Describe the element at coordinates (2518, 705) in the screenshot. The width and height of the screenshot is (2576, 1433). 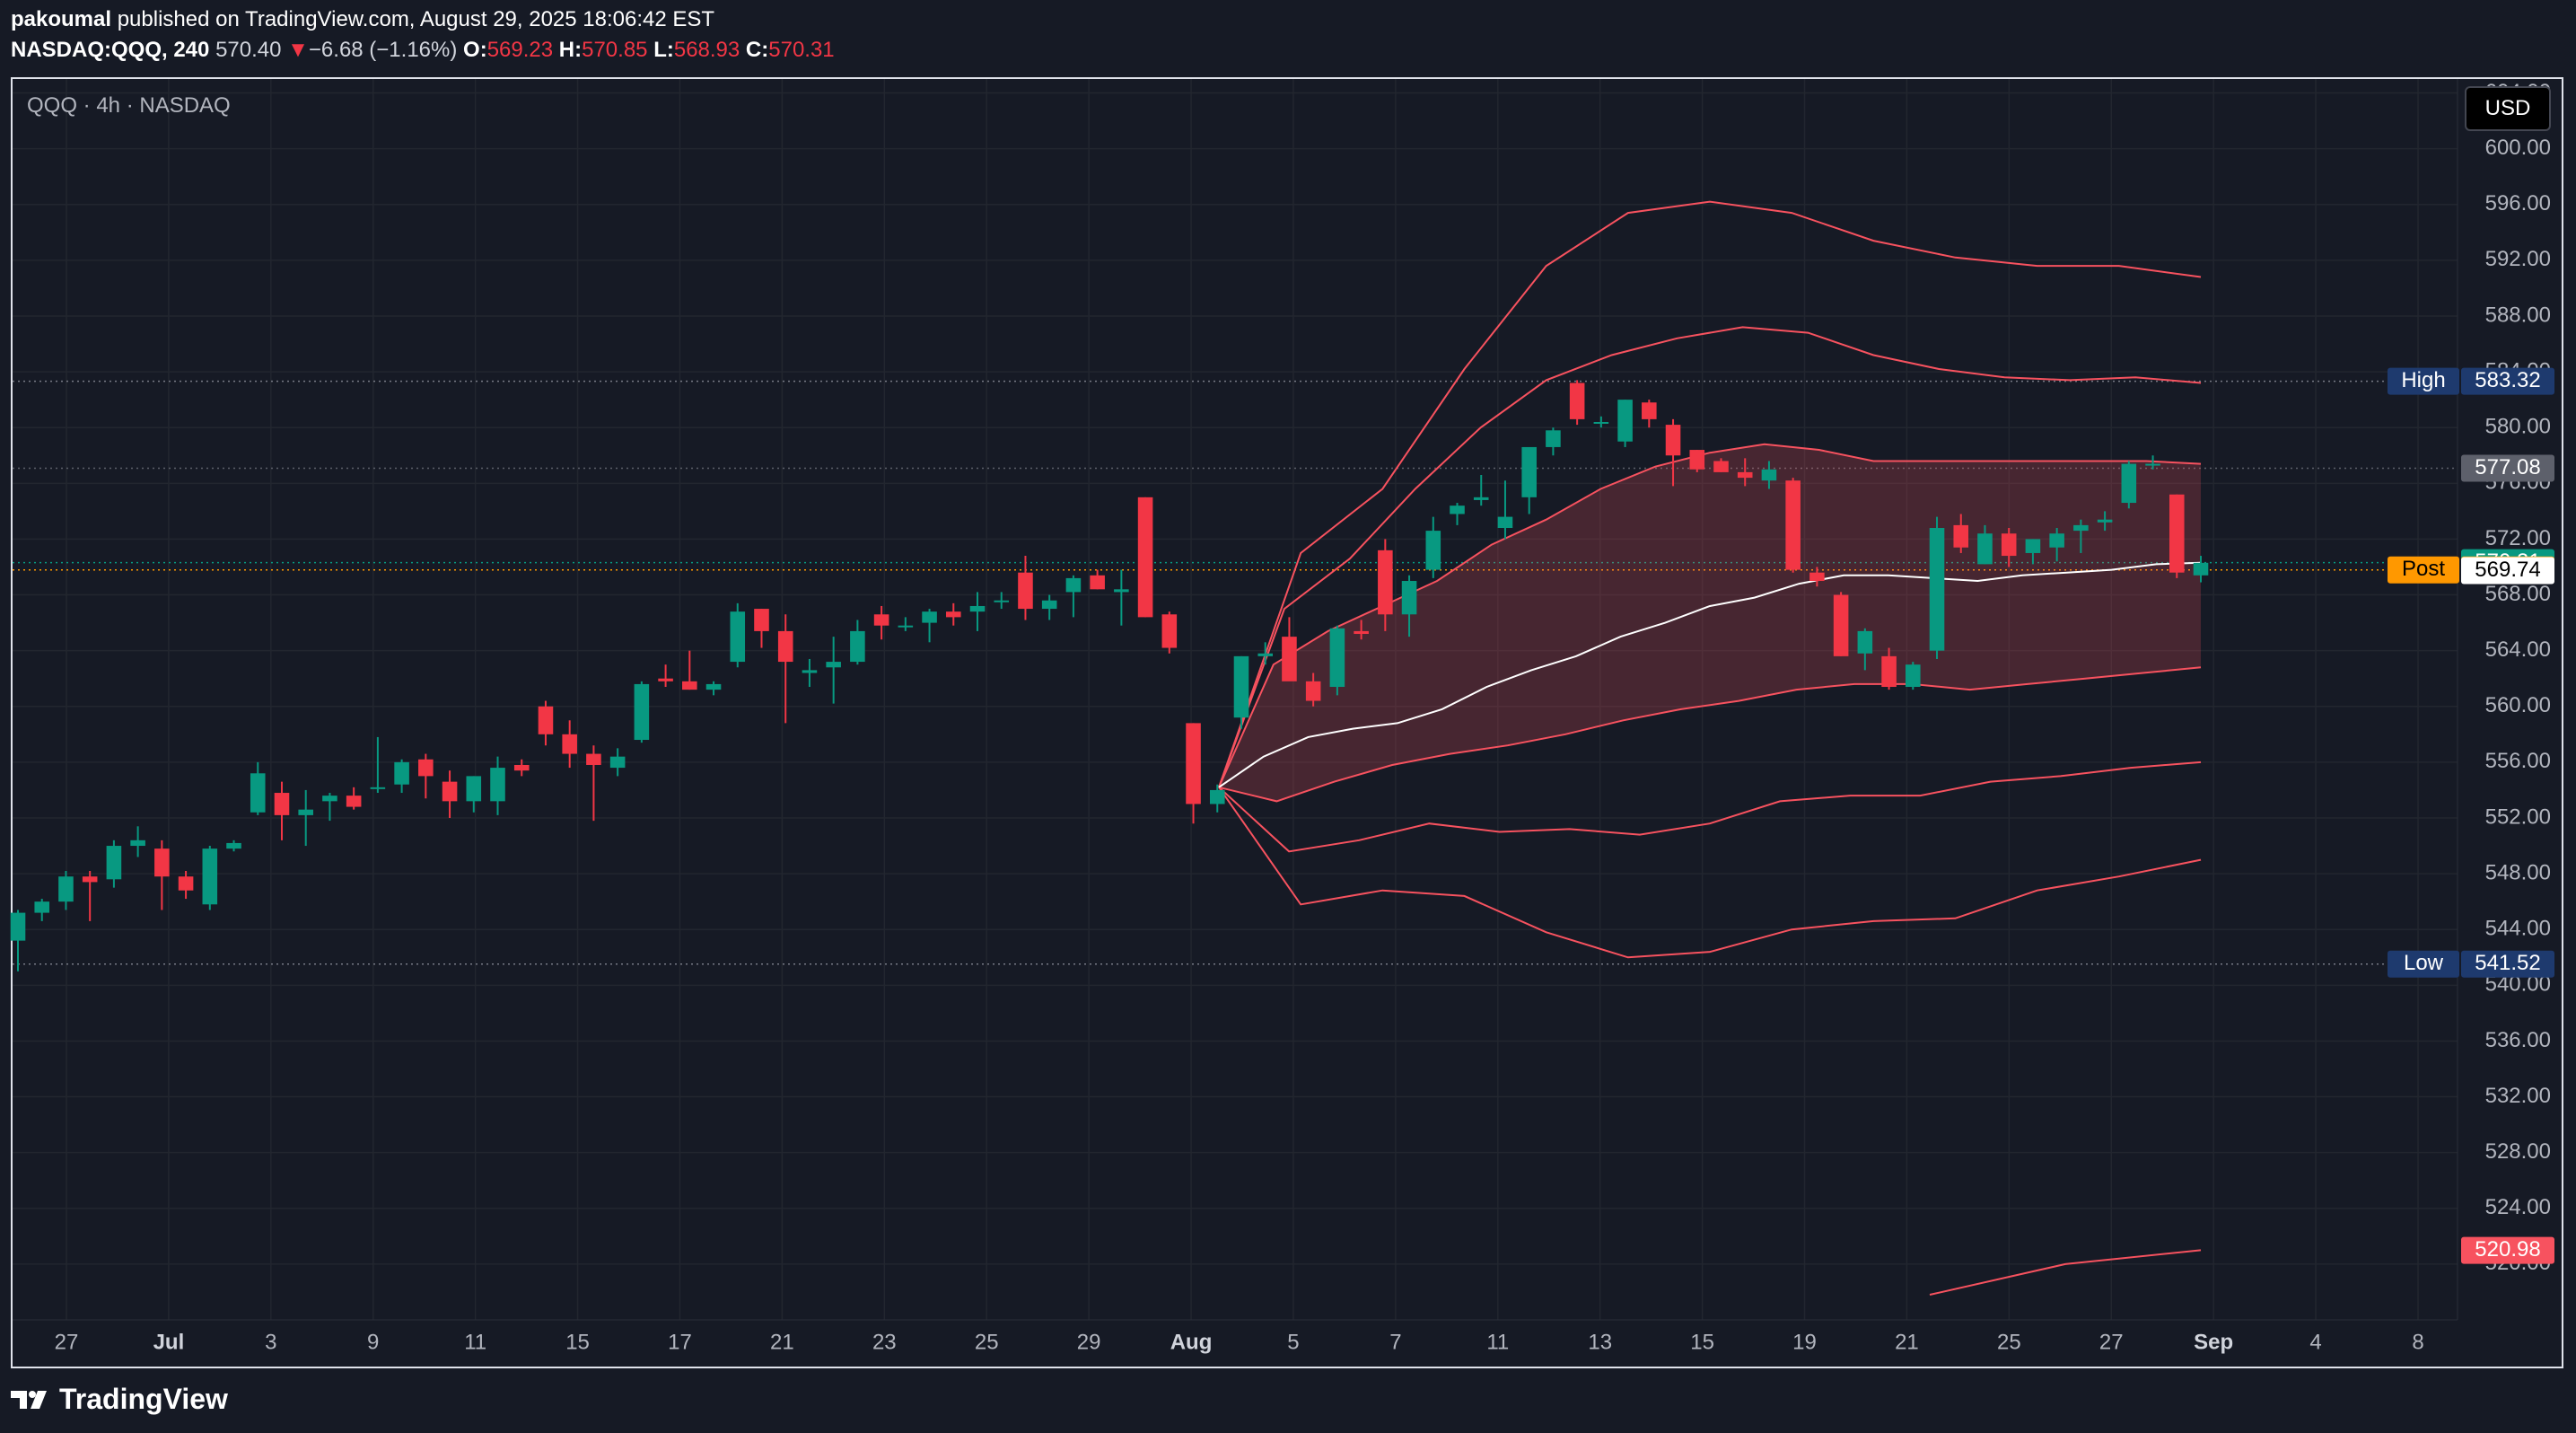
I see `y-tick-label: 560.00` at that location.